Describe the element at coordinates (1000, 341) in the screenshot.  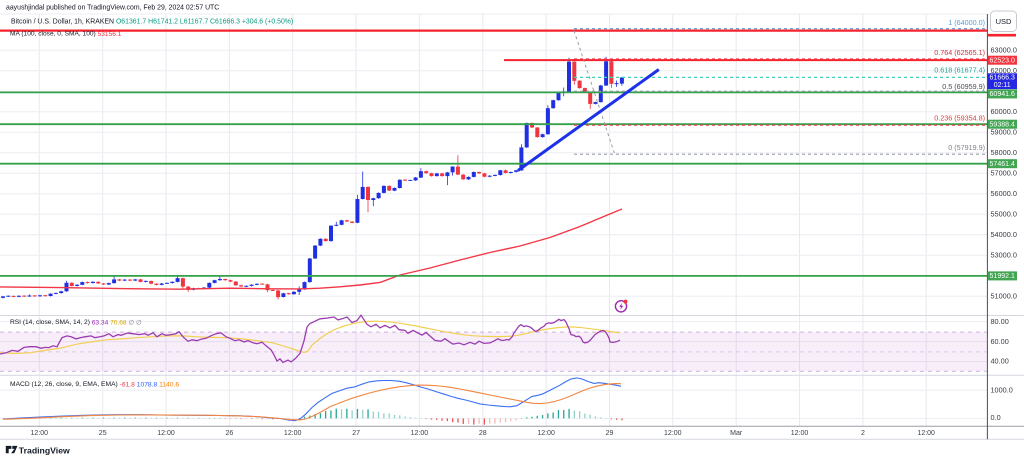
I see `svg-text: 60.00` at that location.